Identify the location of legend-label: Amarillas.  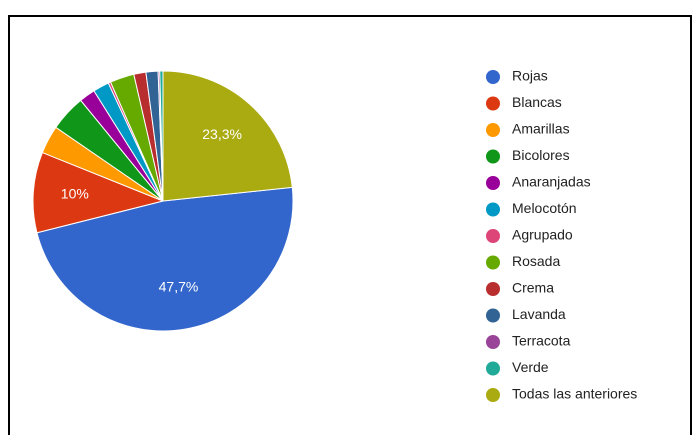
(541, 129).